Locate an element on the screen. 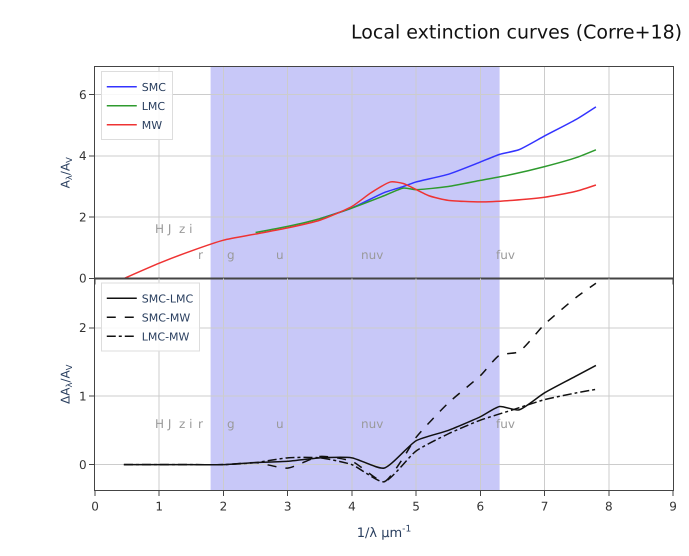  x-axis-title: 1/λ μm$^{-1}$ is located at coordinates (384, 532).